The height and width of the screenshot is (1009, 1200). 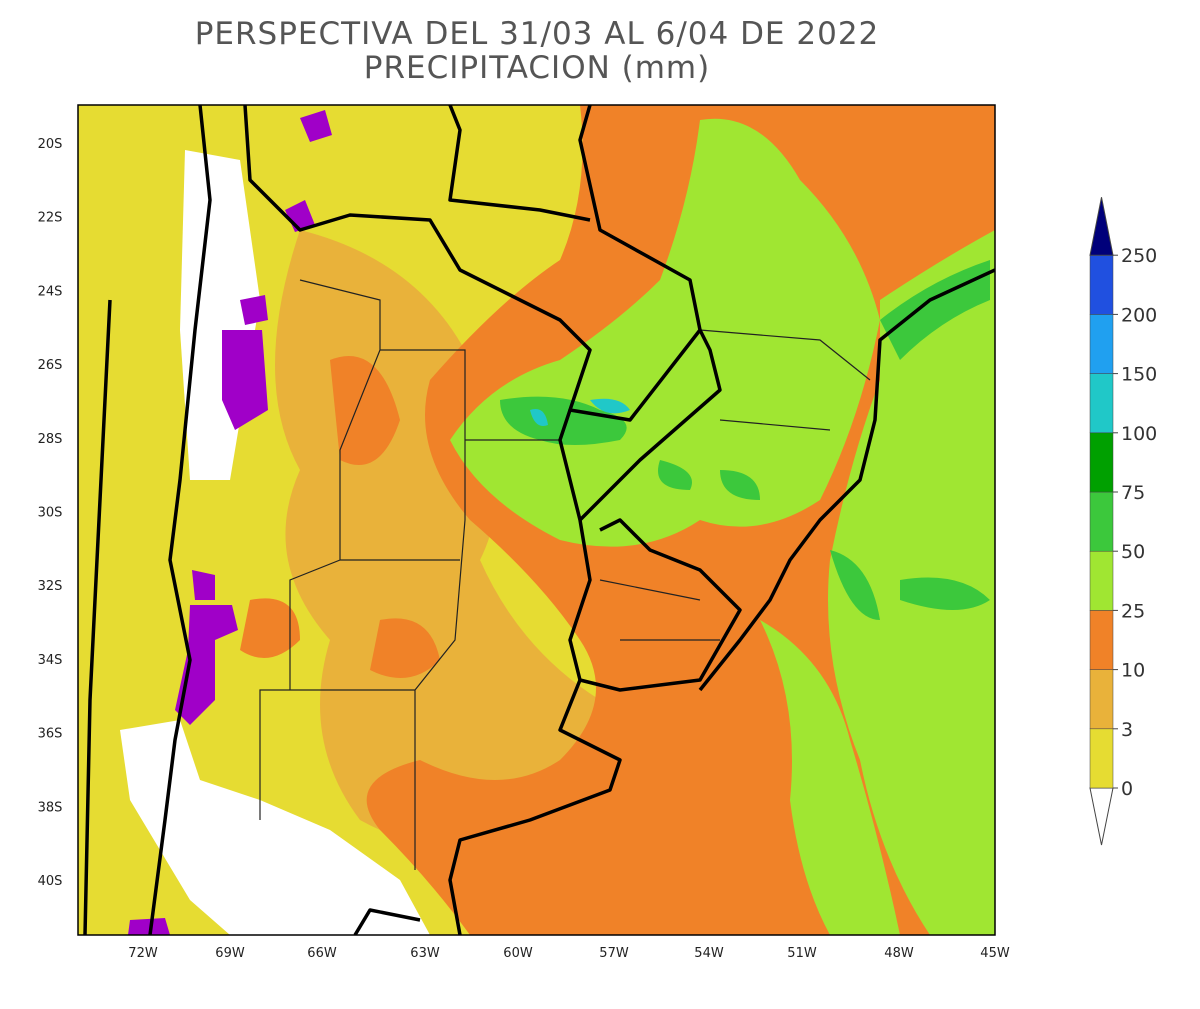 What do you see at coordinates (1123, 521) in the screenshot?
I see `colorbar: 0 3 10 25 50 75 100 150 200 250` at bounding box center [1123, 521].